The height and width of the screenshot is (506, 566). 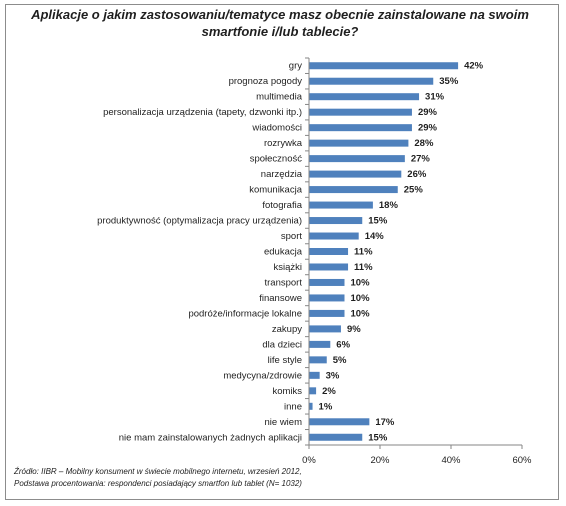 I want to click on value-label: 42%, so click(x=474, y=66).